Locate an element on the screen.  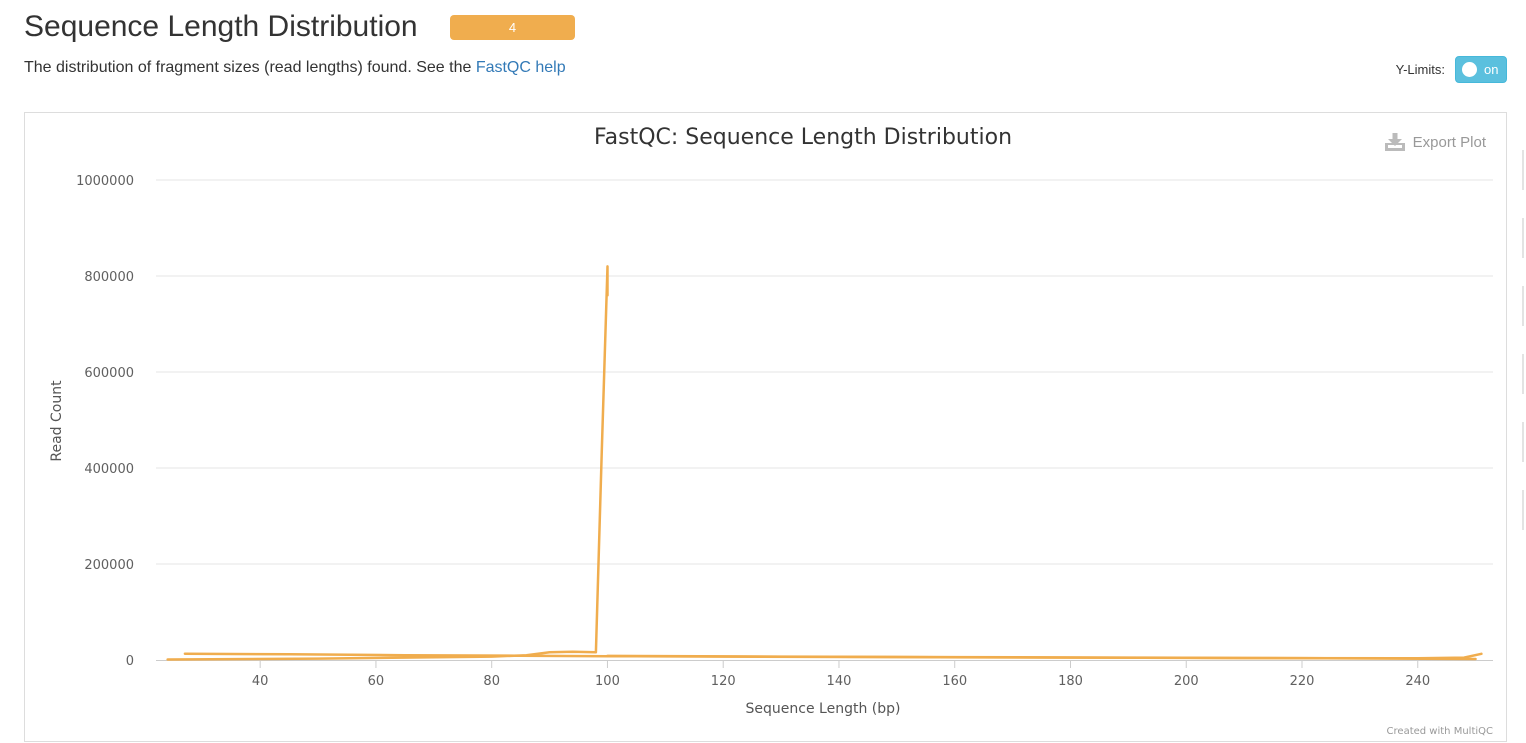
x-tick-label: 120 is located at coordinates (723, 681).